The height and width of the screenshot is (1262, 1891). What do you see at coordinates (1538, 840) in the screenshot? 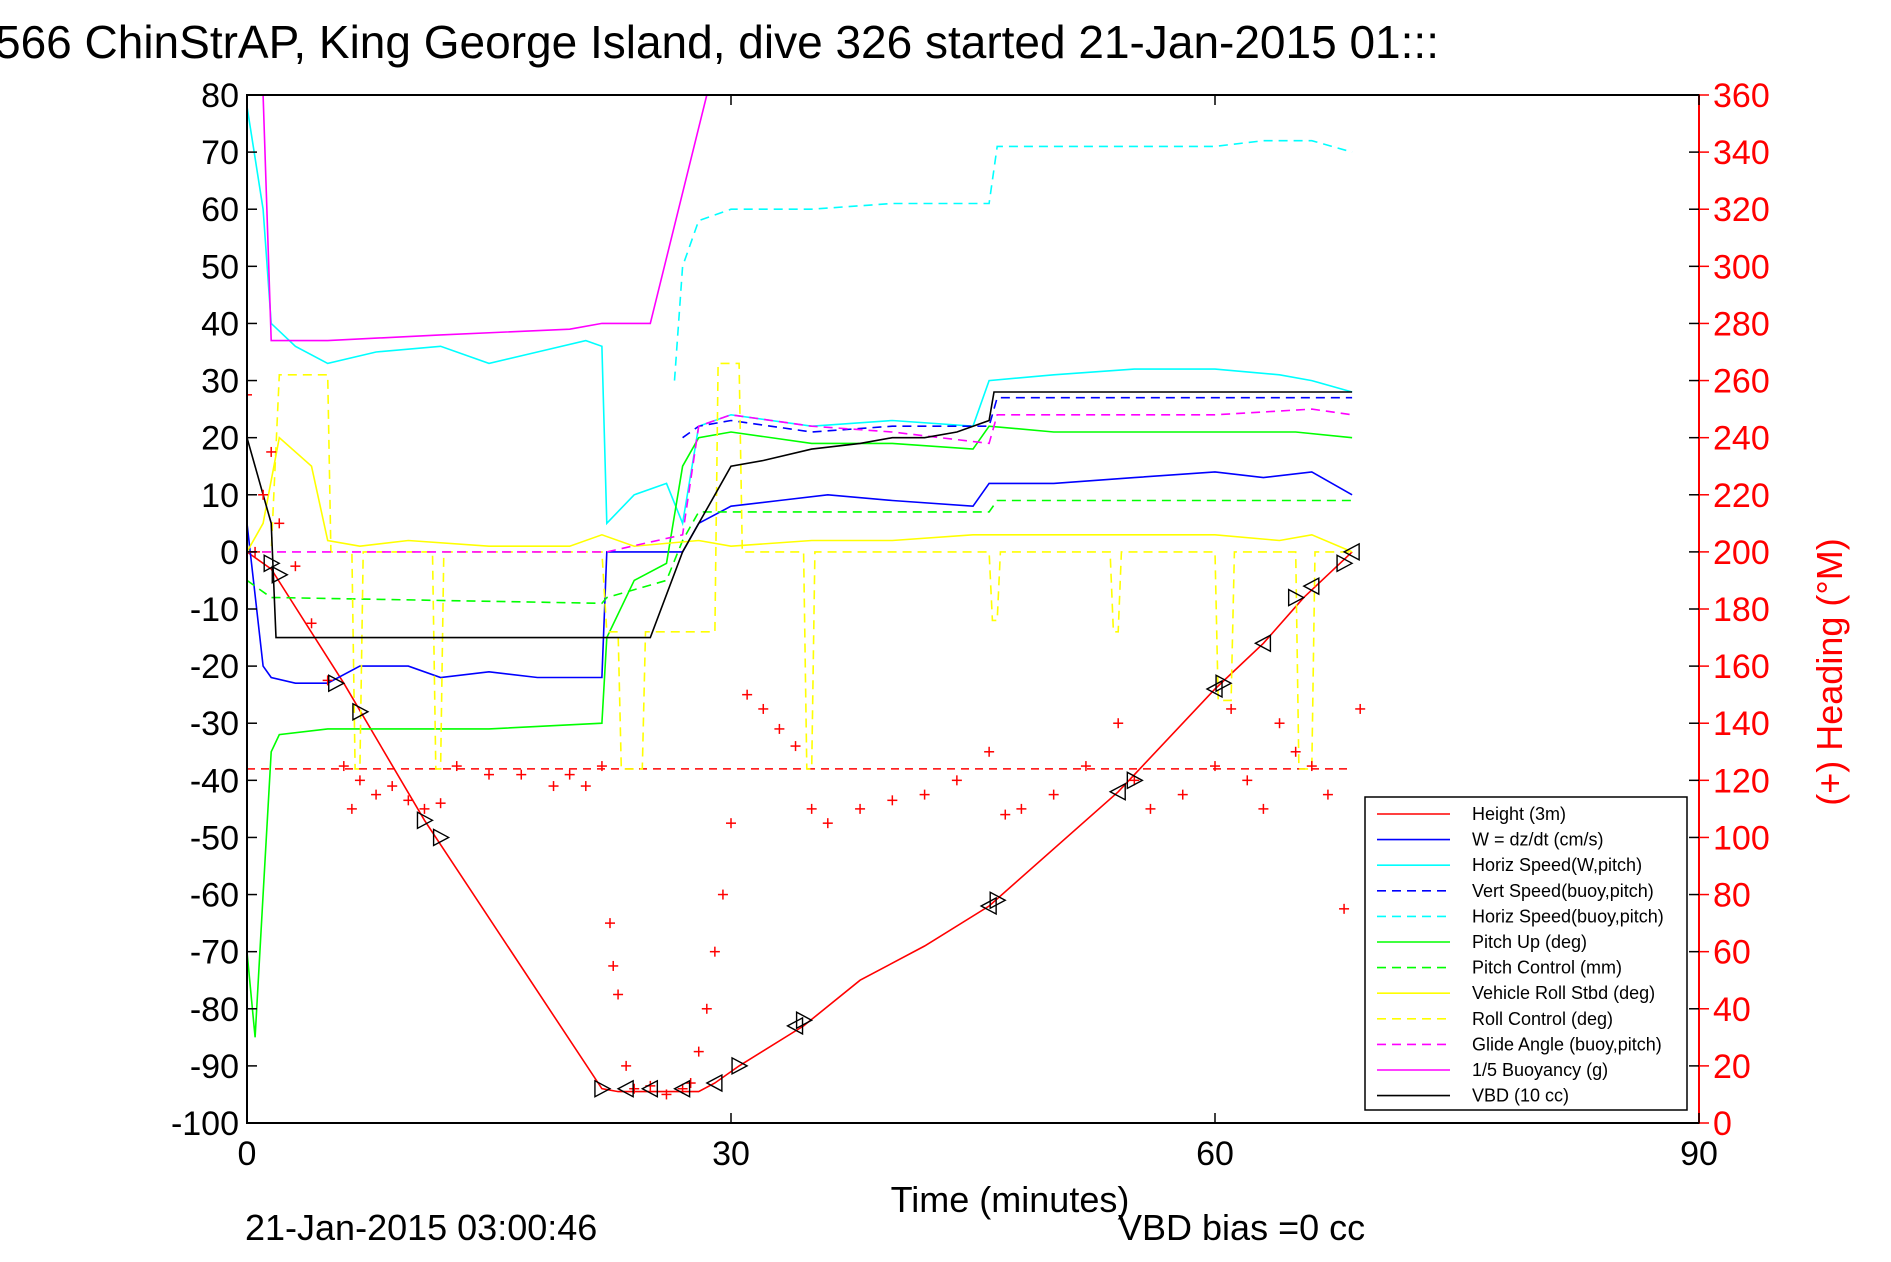
I see `legend-label: W = dz/dt (cm/s)` at bounding box center [1538, 840].